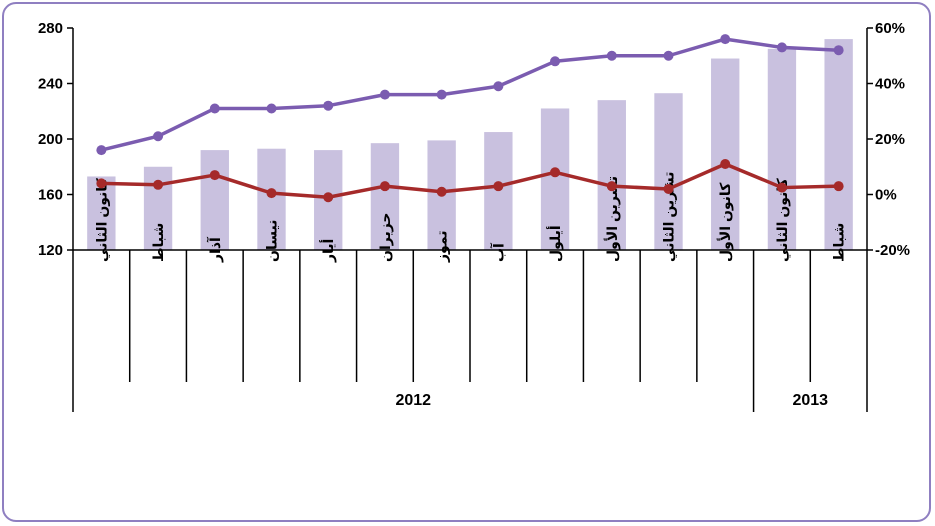  Describe the element at coordinates (810, 400) in the screenshot. I see `year-label: 2013` at that location.